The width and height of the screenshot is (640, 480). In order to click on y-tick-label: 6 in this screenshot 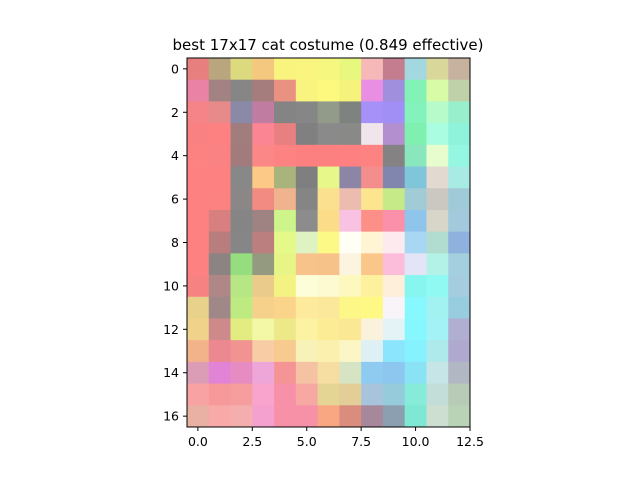, I will do `click(175, 199)`.